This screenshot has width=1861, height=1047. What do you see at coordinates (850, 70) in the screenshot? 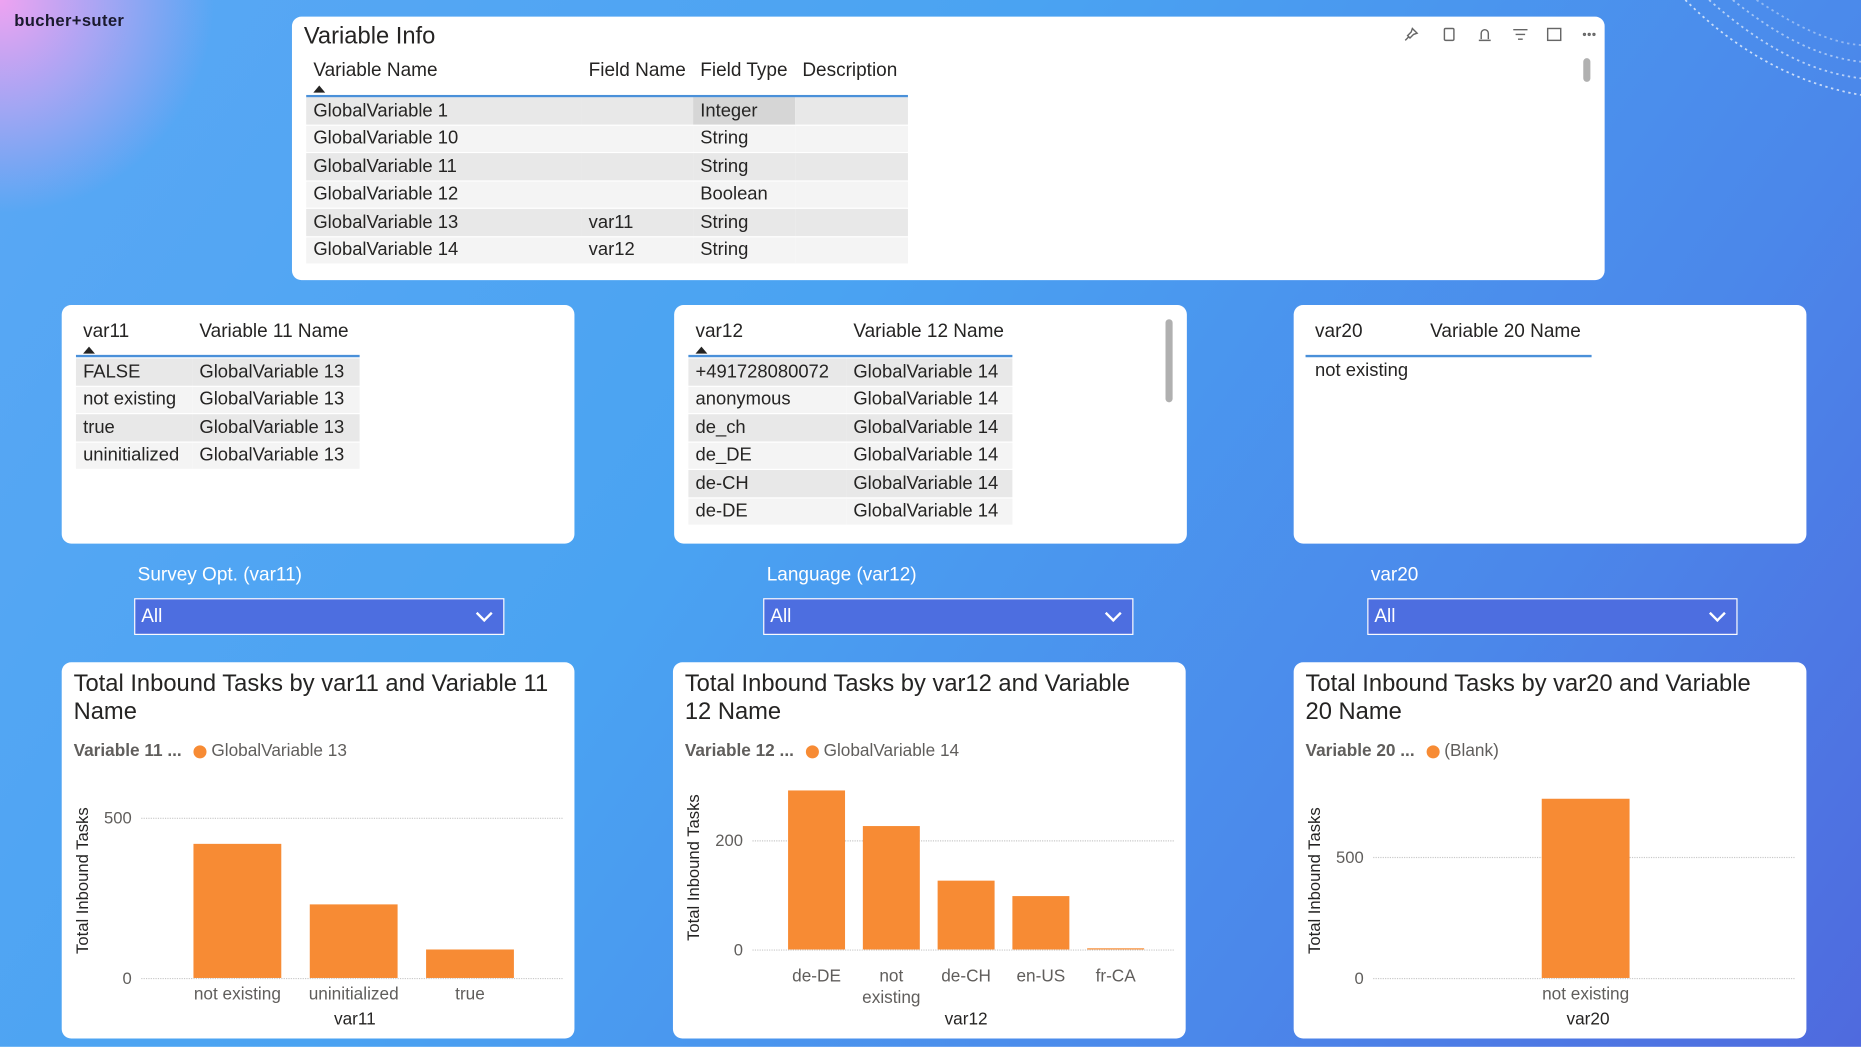
I see `column-header: Description` at bounding box center [850, 70].